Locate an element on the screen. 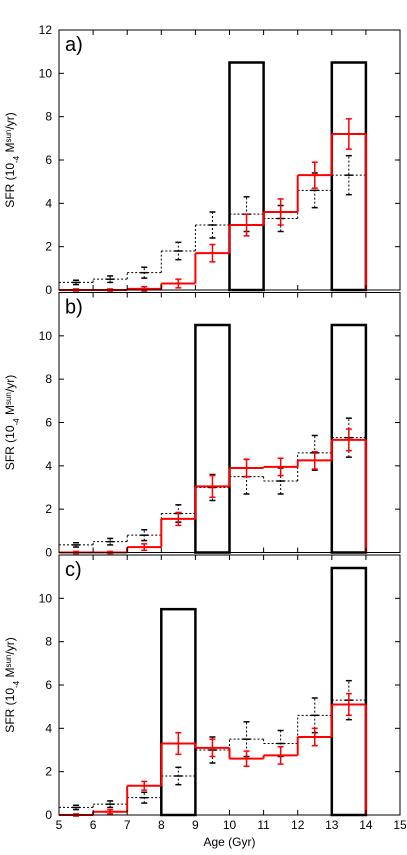  y-tick-label: 12 is located at coordinates (46, 30).